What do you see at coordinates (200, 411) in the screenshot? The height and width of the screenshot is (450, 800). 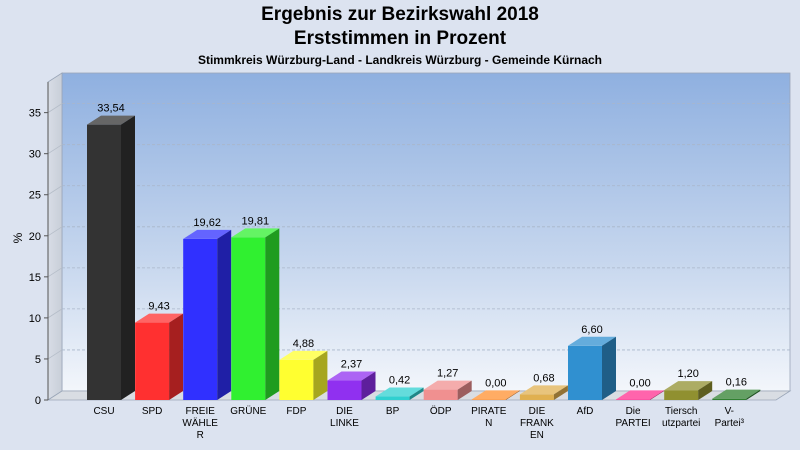 I see `x-tick-label: FREIE` at bounding box center [200, 411].